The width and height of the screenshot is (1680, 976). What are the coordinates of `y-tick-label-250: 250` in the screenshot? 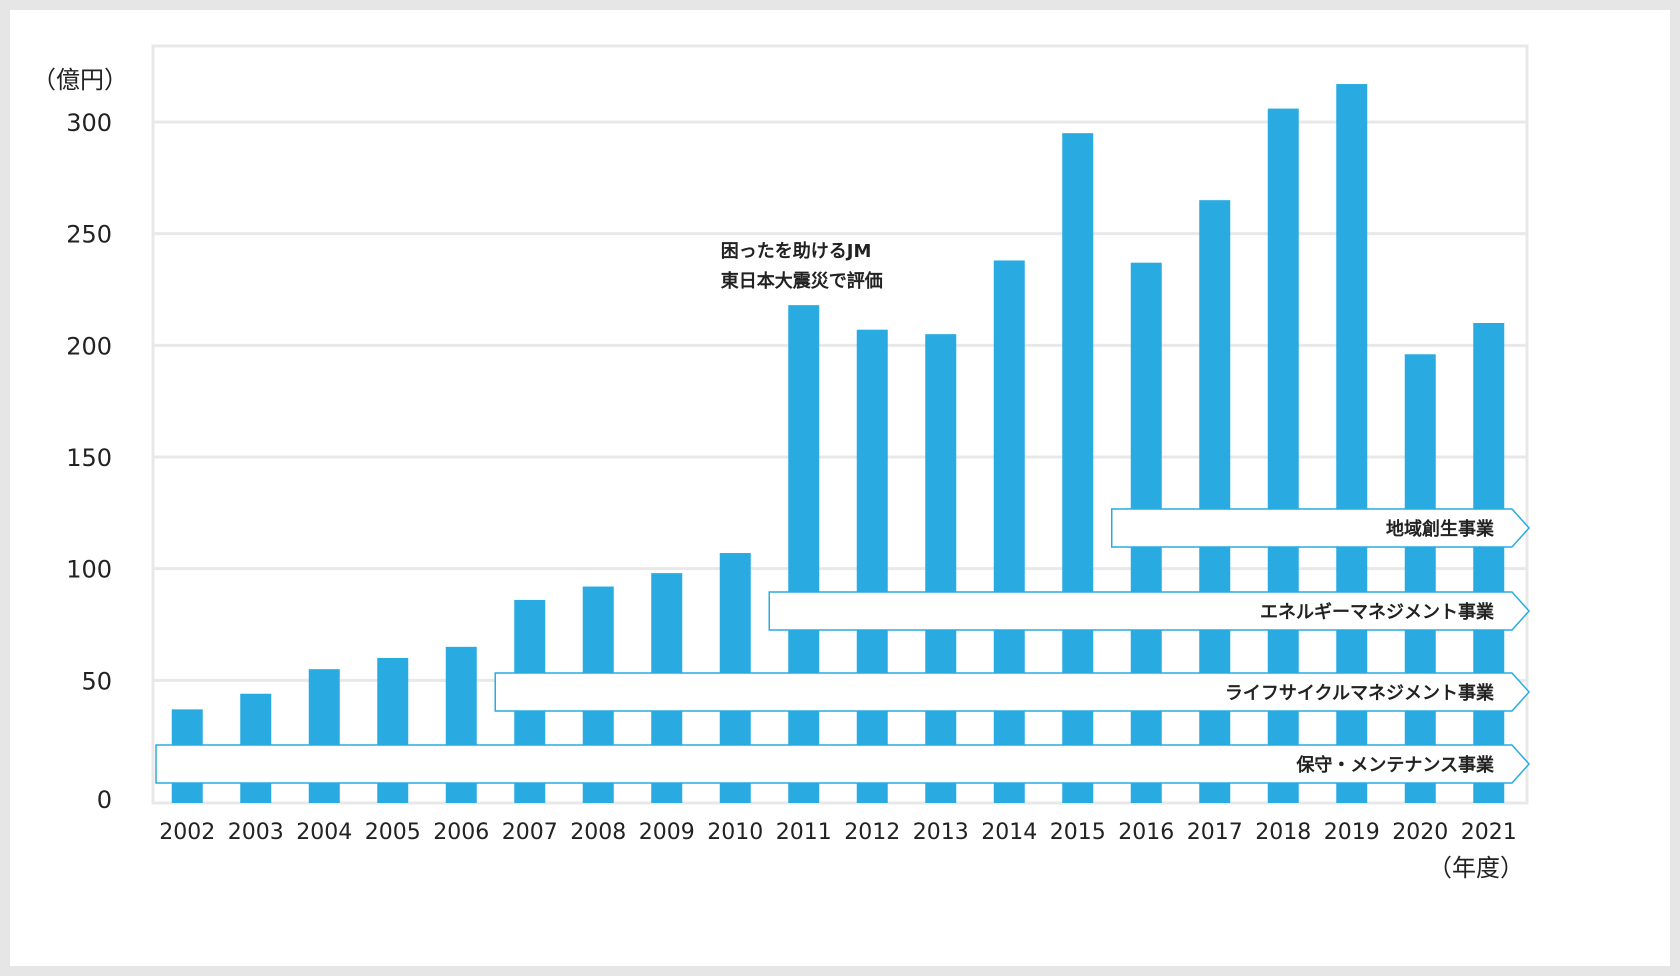 It's located at (89, 235).